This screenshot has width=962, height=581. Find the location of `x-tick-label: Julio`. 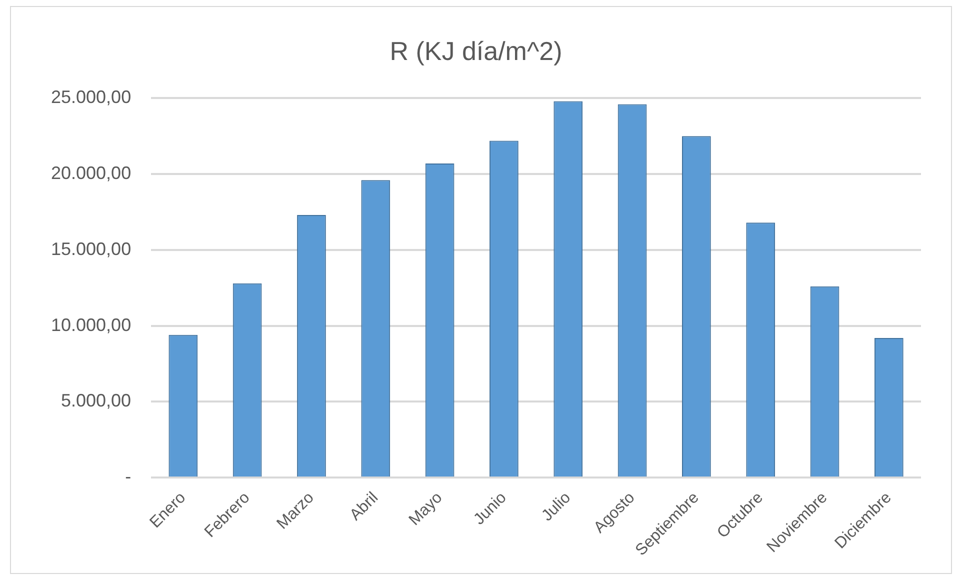

x-tick-label: Julio is located at coordinates (556, 507).